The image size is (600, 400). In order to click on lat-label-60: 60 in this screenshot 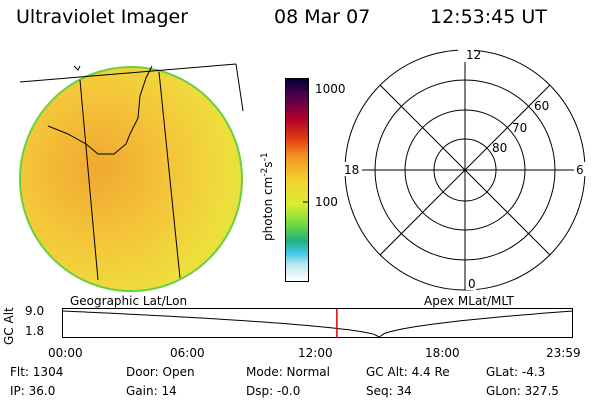, I will do `click(541, 106)`.